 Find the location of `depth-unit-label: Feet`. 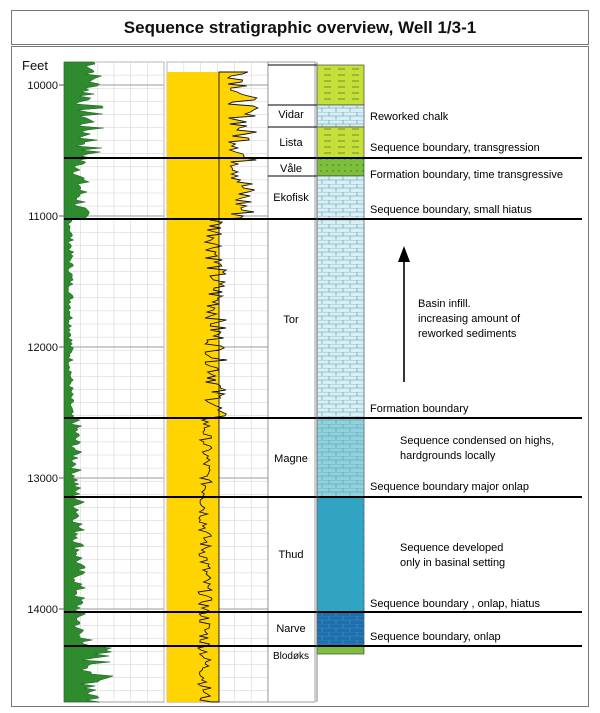

depth-unit-label: Feet is located at coordinates (35, 65).